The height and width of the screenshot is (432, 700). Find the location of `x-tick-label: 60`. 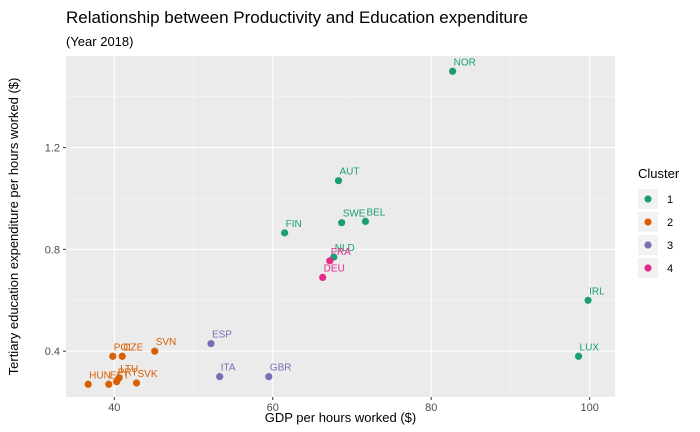

x-tick-label: 60 is located at coordinates (273, 408).